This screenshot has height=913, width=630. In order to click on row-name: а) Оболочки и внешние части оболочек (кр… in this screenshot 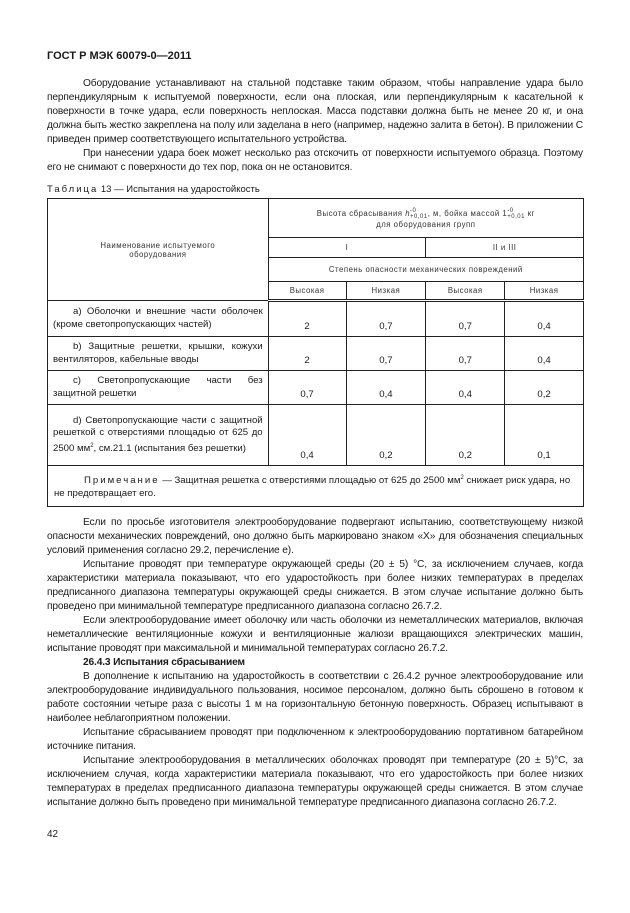, I will do `click(158, 318)`.